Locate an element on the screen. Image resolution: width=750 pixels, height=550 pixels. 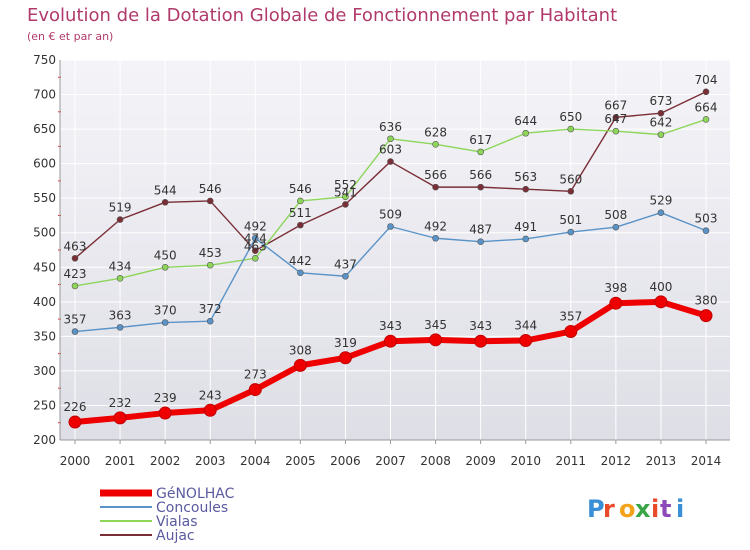
x-tick-label: 2001 is located at coordinates (120, 461).